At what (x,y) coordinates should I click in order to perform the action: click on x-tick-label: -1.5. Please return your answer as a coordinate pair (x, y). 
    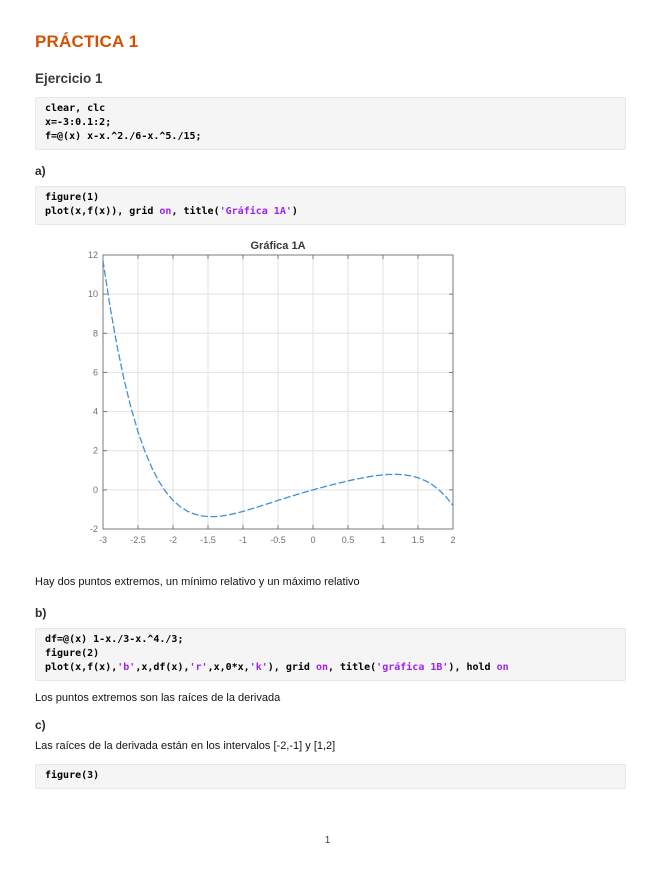
    Looking at the image, I should click on (208, 540).